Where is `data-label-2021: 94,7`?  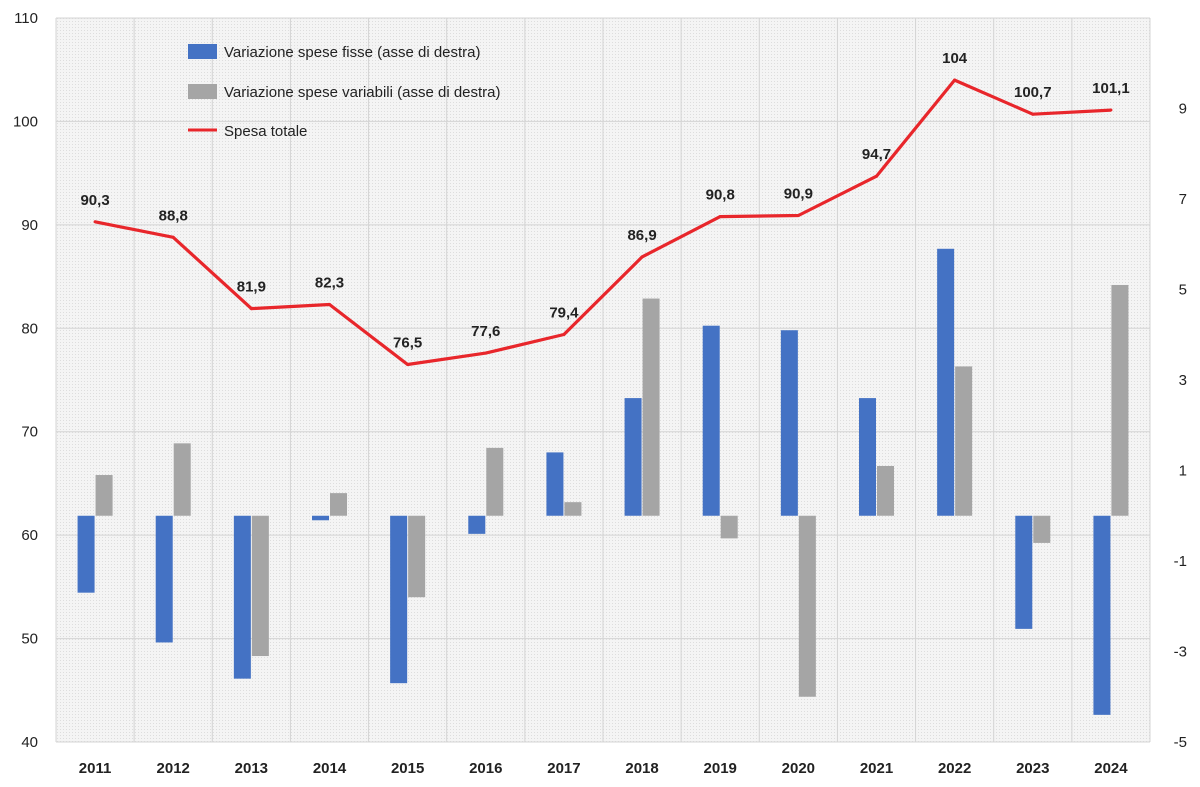
data-label-2021: 94,7 is located at coordinates (876, 154).